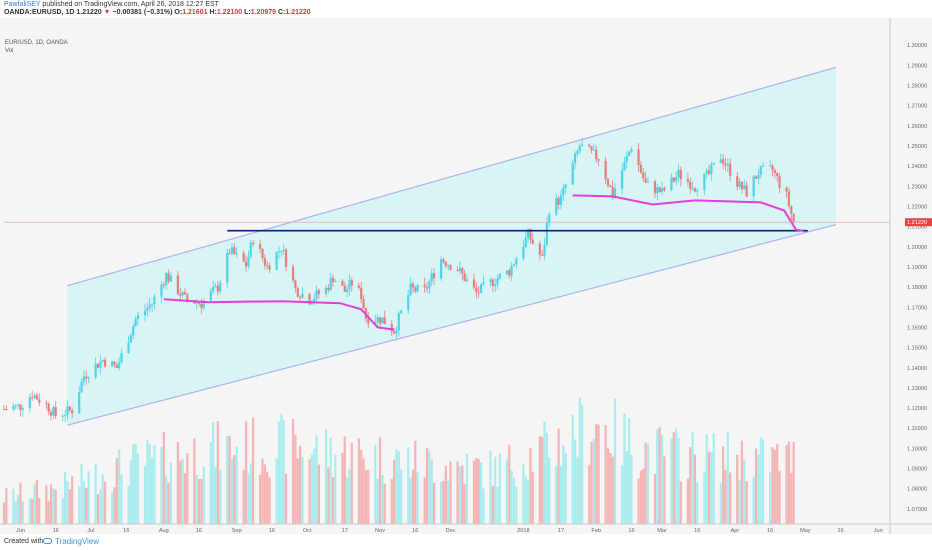  What do you see at coordinates (90, 531) in the screenshot?
I see `x-tick-label: Jul` at bounding box center [90, 531].